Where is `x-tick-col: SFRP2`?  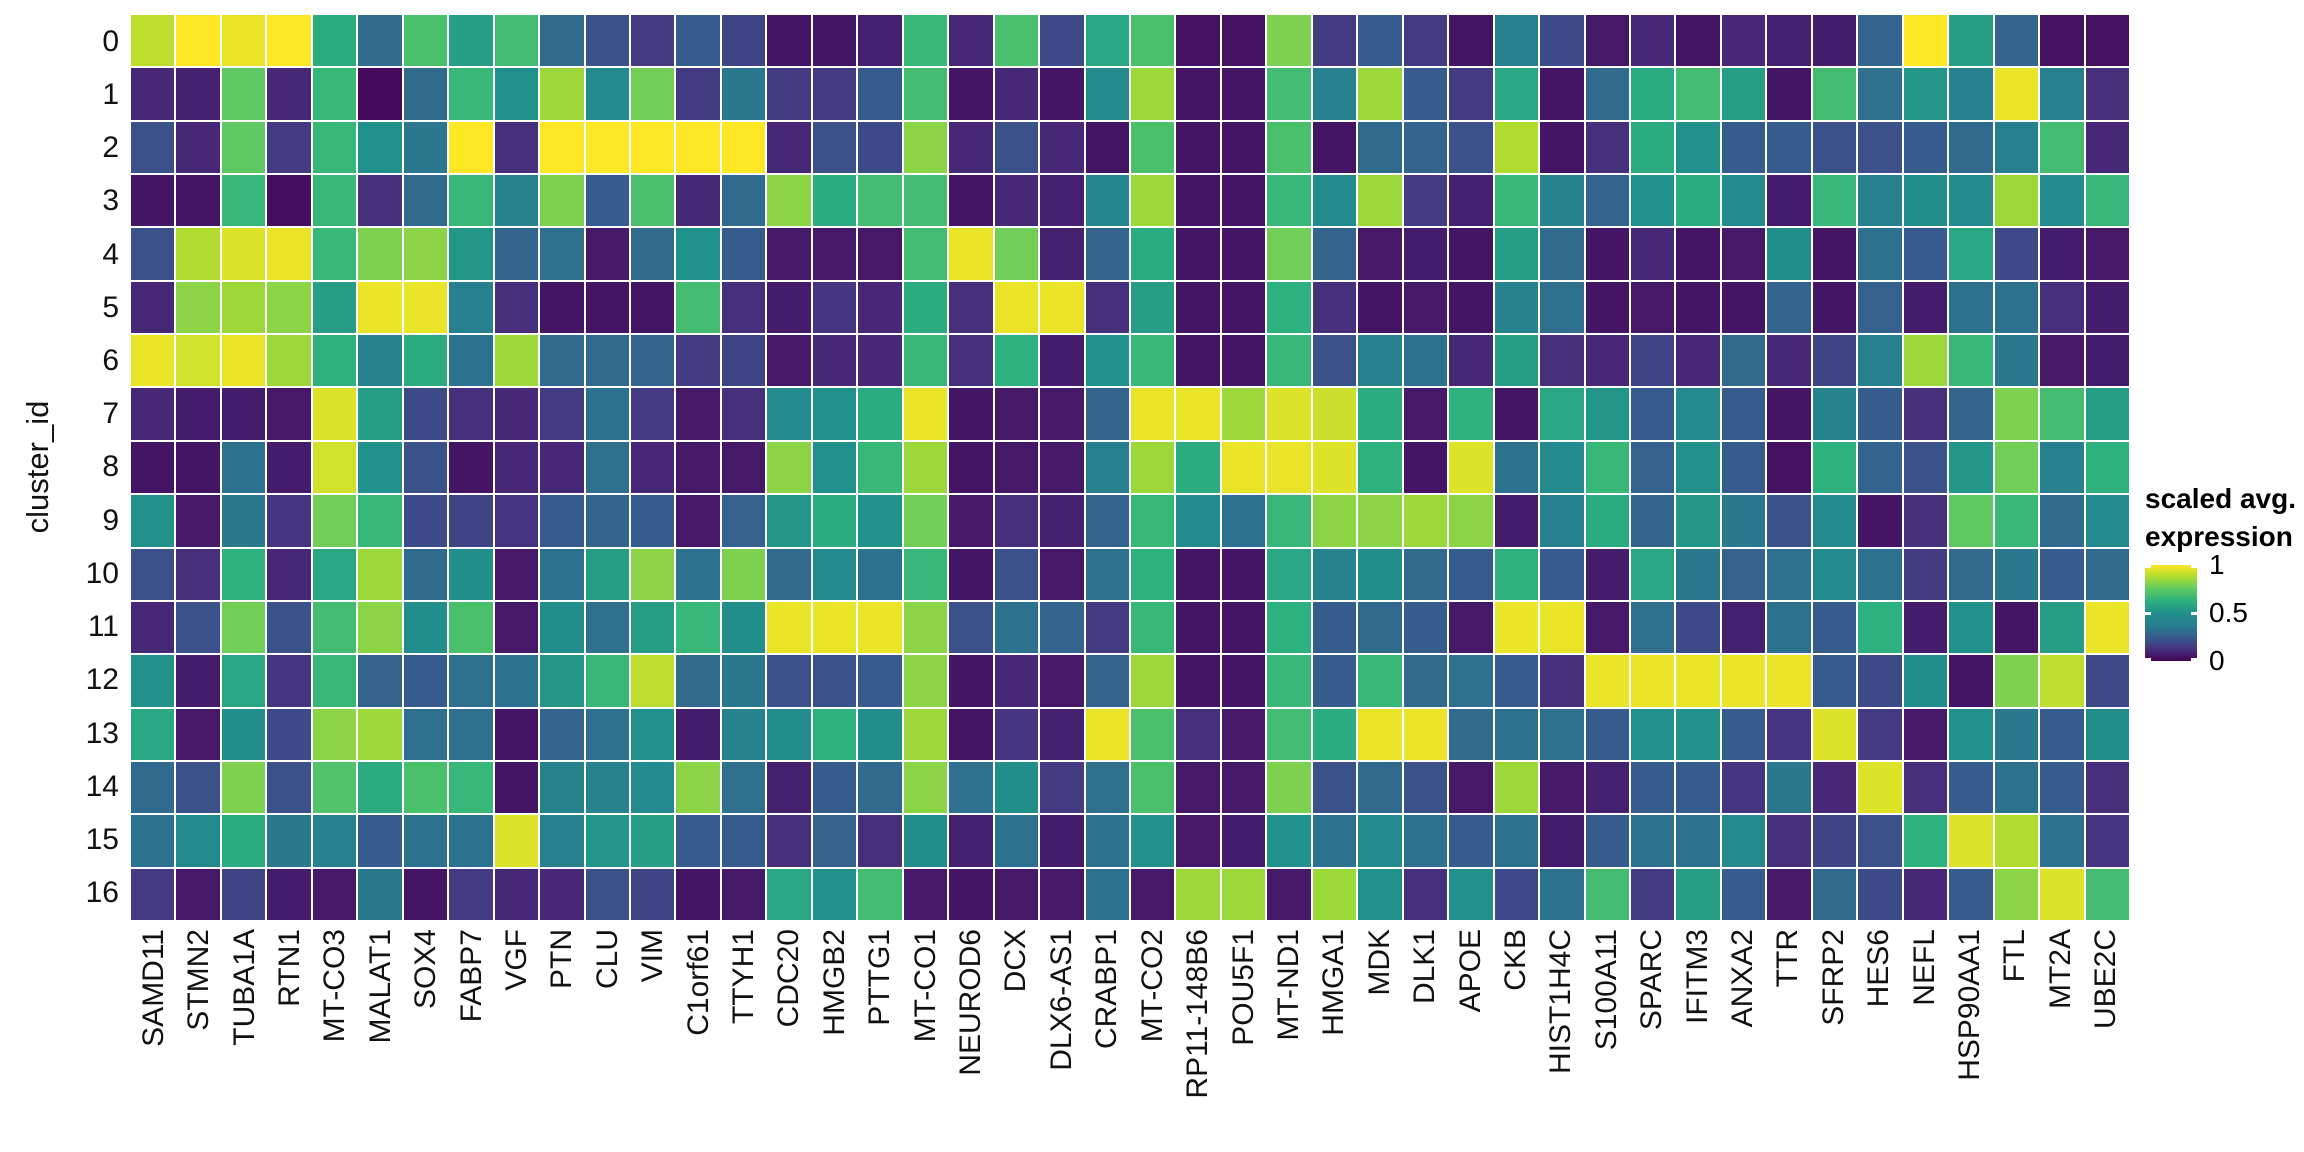
x-tick-col: SFRP2 is located at coordinates (1833, 1038).